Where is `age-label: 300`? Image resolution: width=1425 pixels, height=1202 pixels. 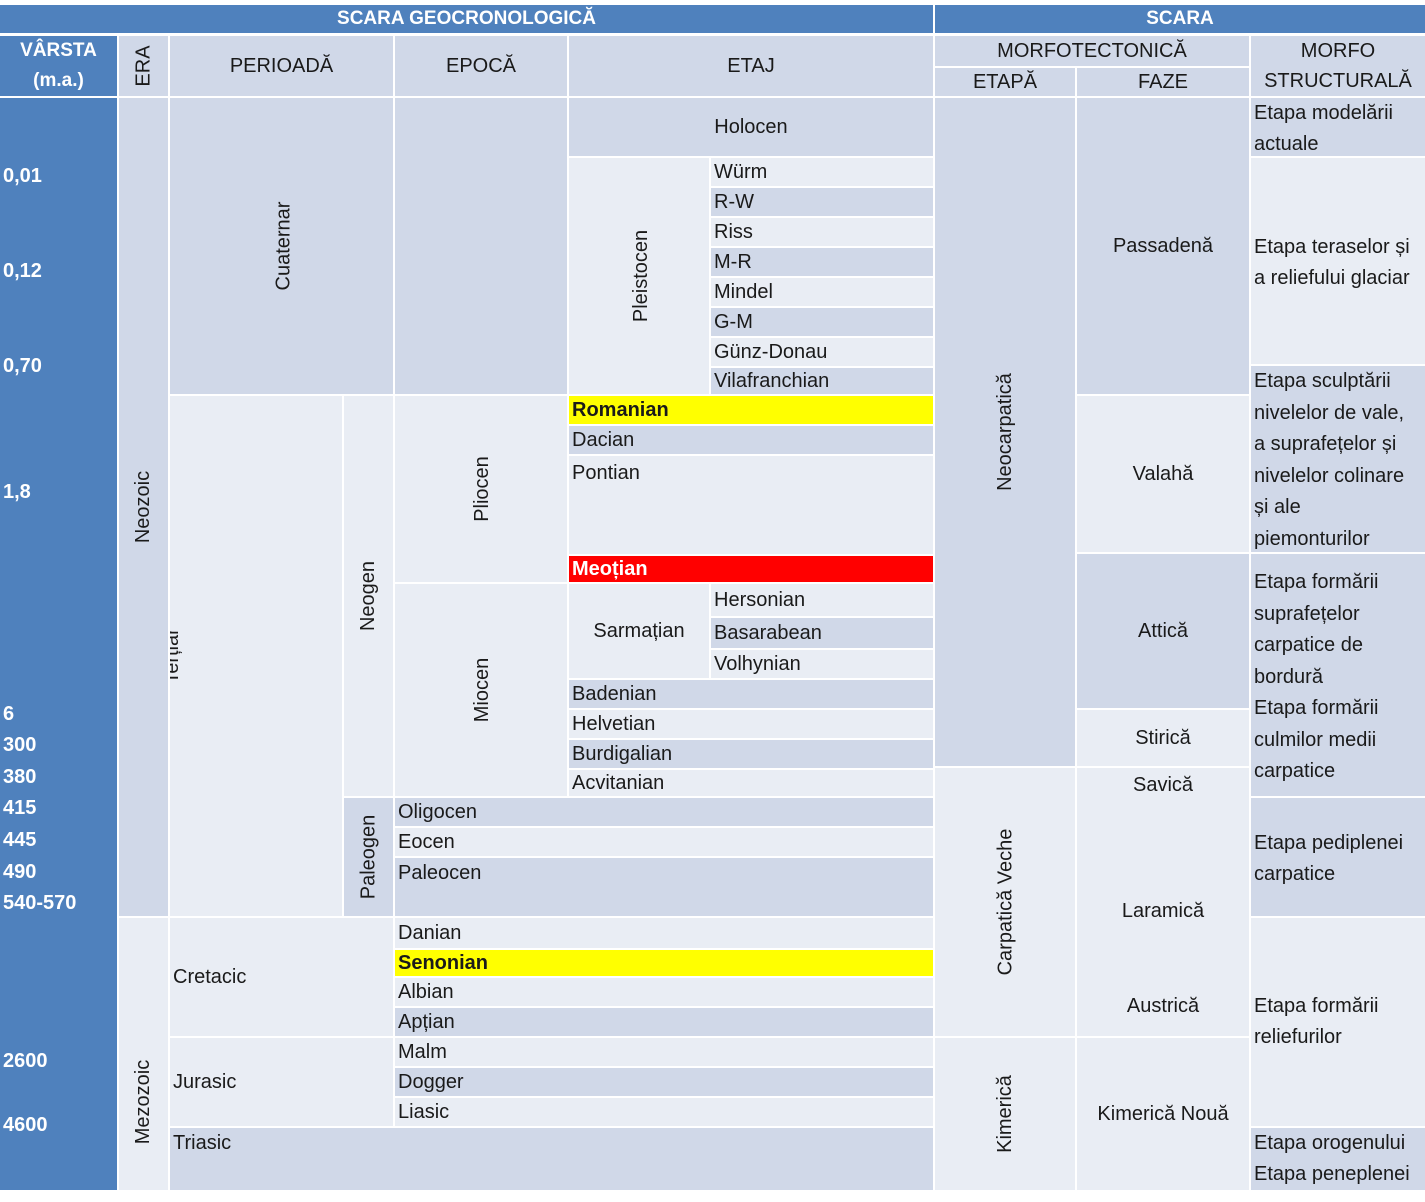
age-label: 300 is located at coordinates (20, 745).